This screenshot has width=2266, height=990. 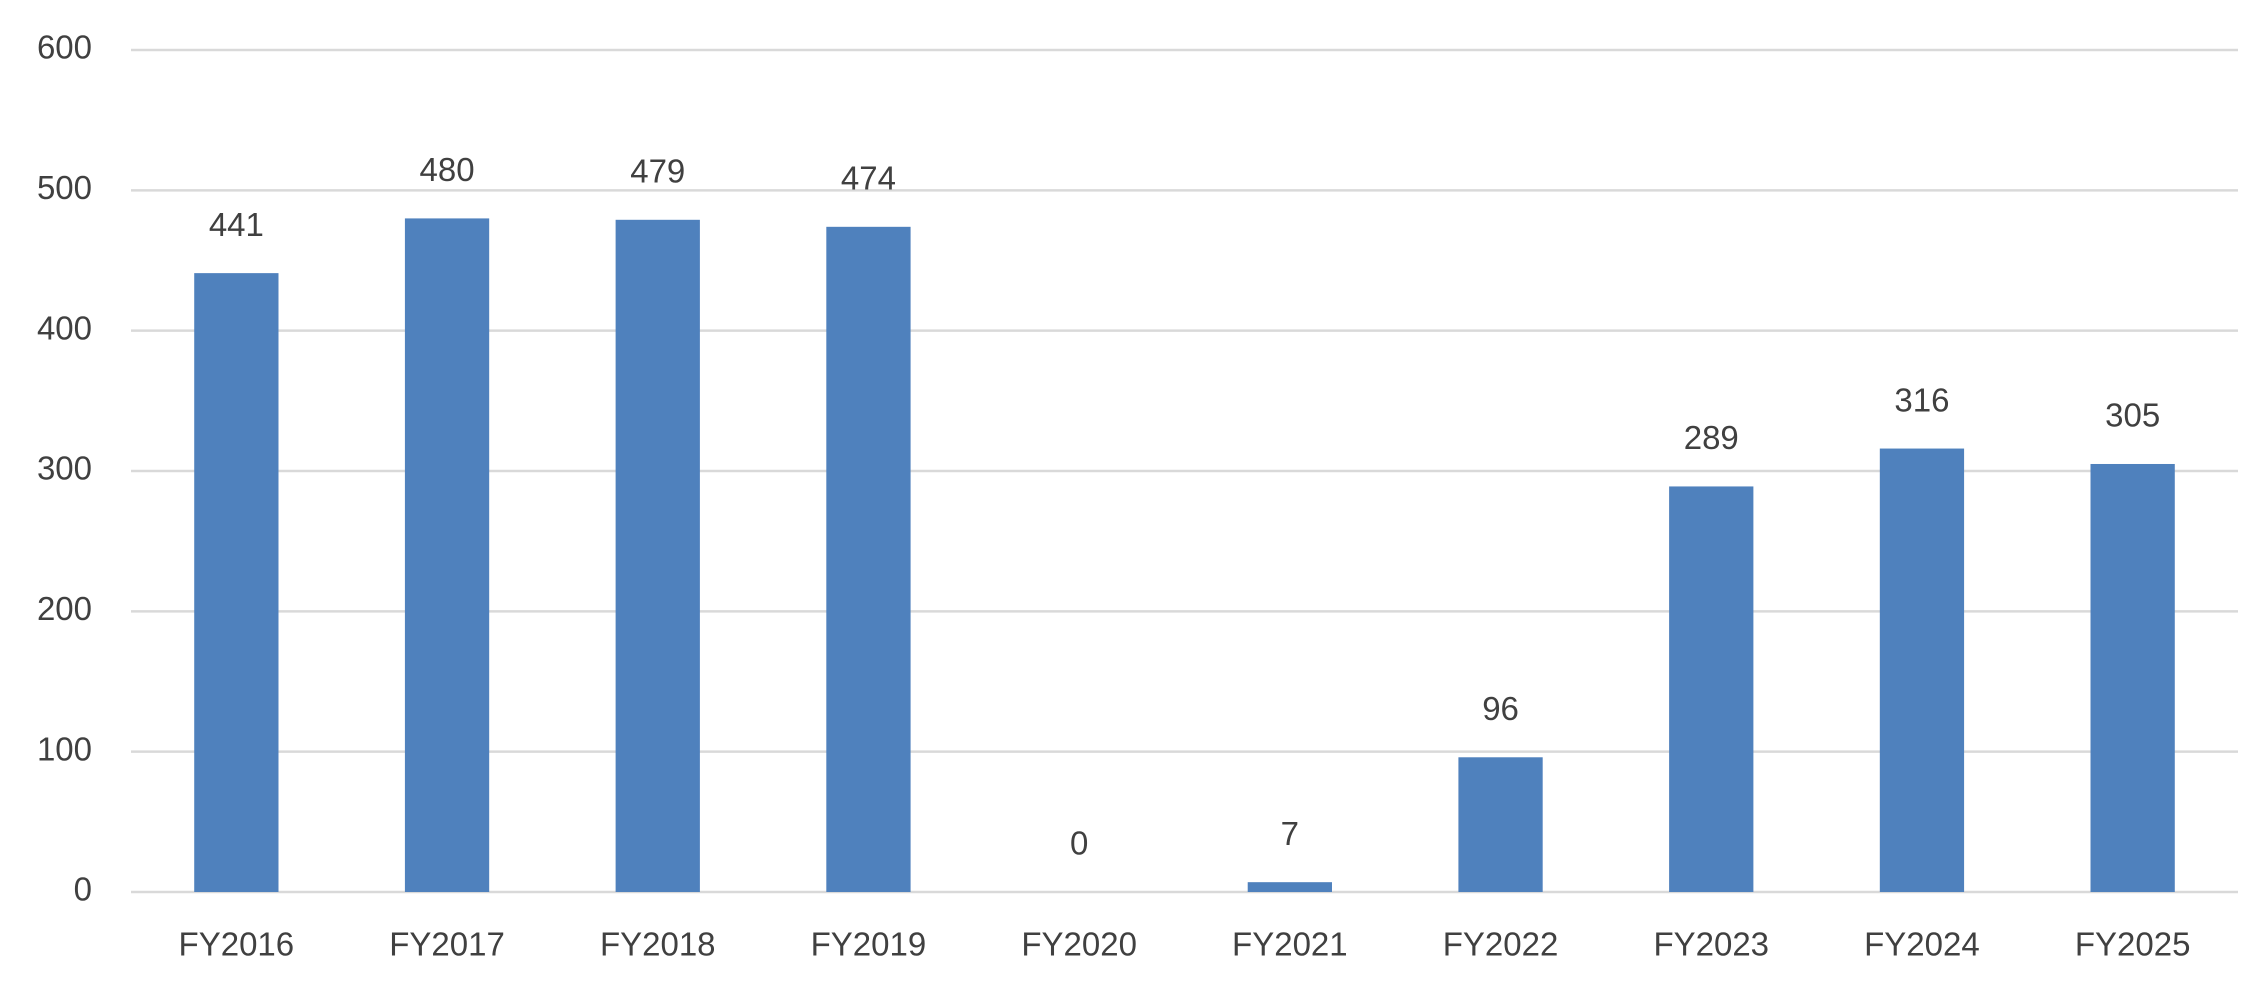 I want to click on data-label: 7, so click(x=1290, y=833).